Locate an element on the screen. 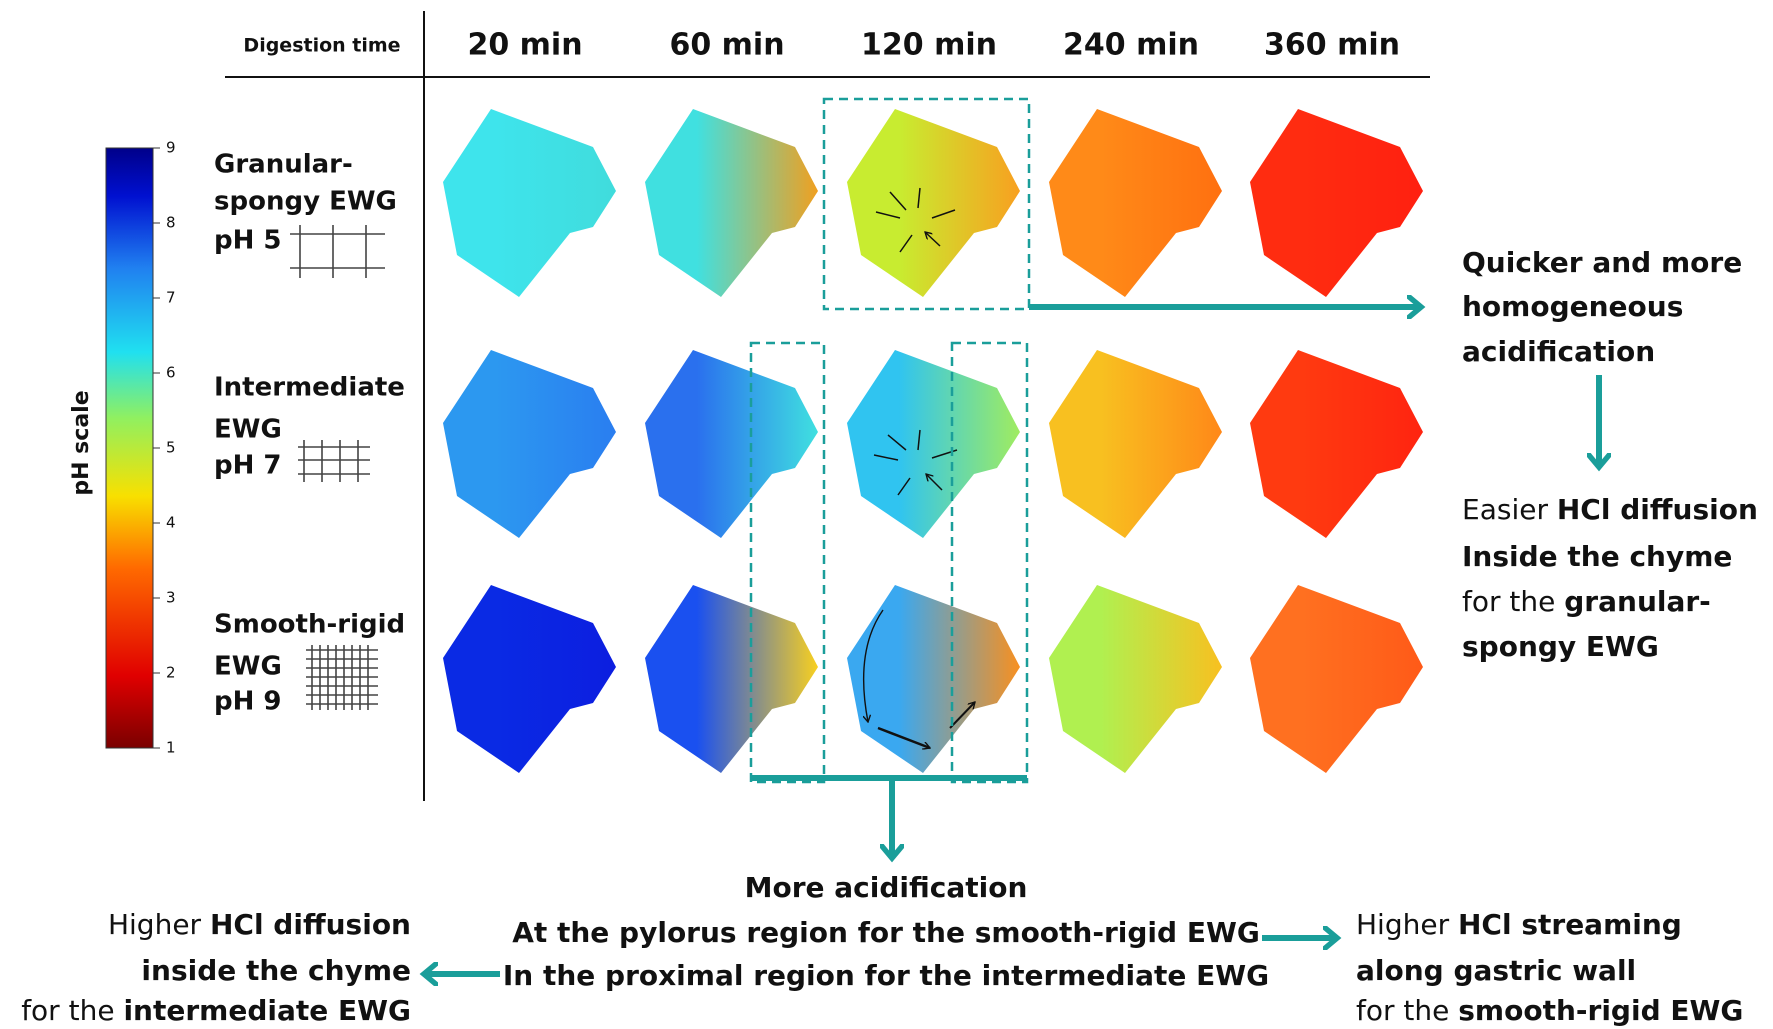 This screenshot has height=1029, width=1773. color-bar-label: pH scale is located at coordinates (81, 442).